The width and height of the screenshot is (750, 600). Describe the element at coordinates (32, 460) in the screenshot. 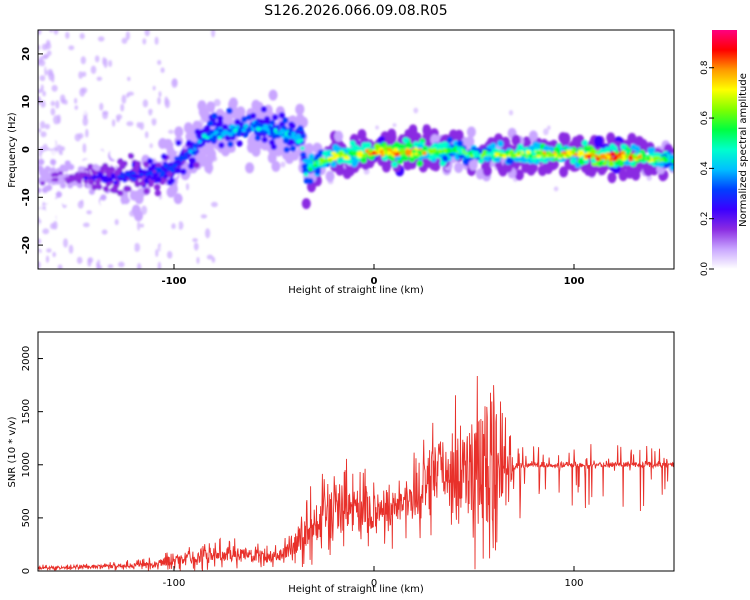

I see `snr-y-ticks: 0 500 1000 1500 2000` at that location.